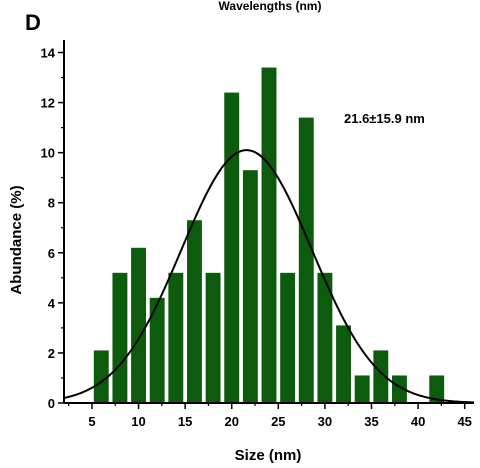  I want to click on y-tick-label: 6, so click(51, 253).